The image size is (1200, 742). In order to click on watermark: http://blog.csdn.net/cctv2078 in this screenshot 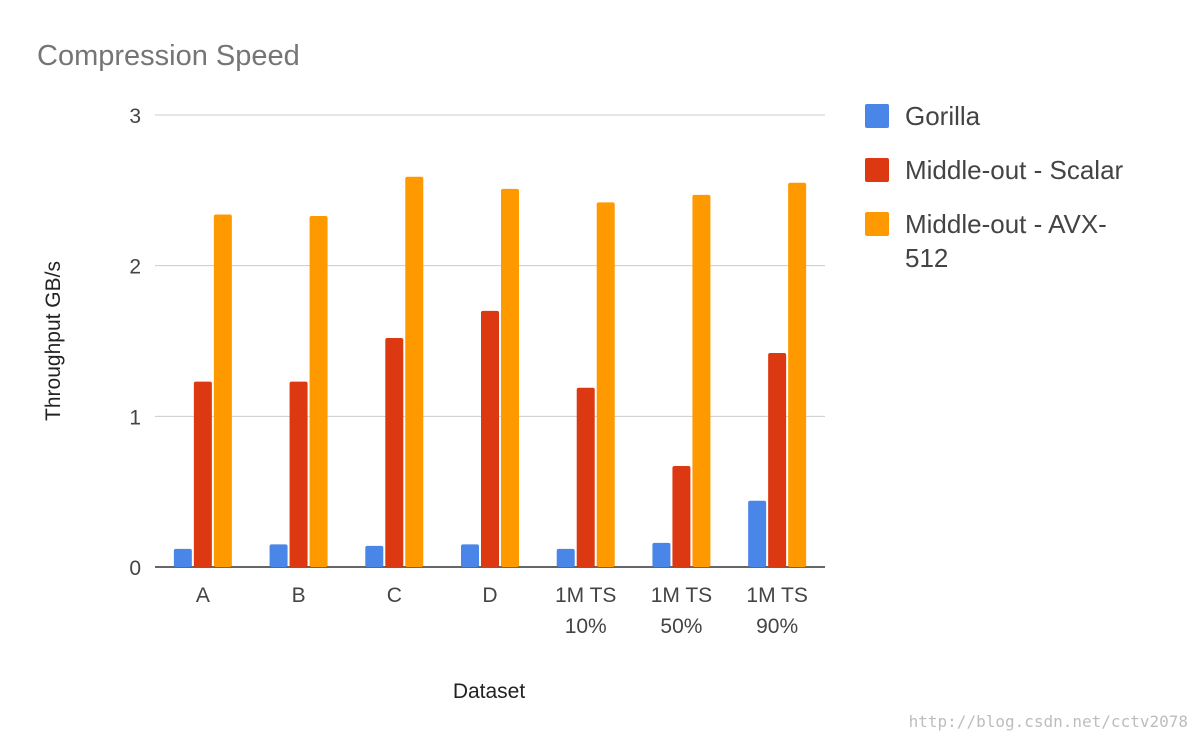, I will do `click(1048, 721)`.